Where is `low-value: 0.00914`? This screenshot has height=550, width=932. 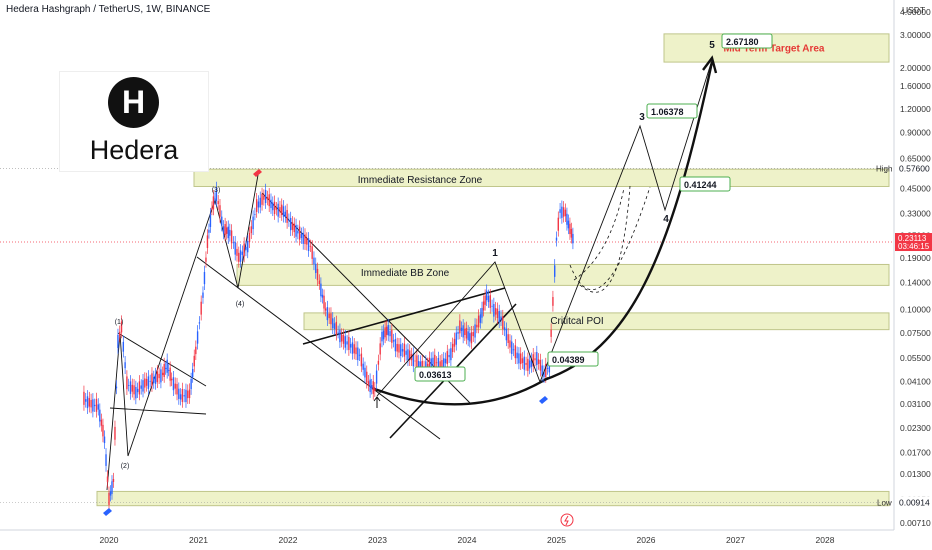 low-value: 0.00914 is located at coordinates (914, 503).